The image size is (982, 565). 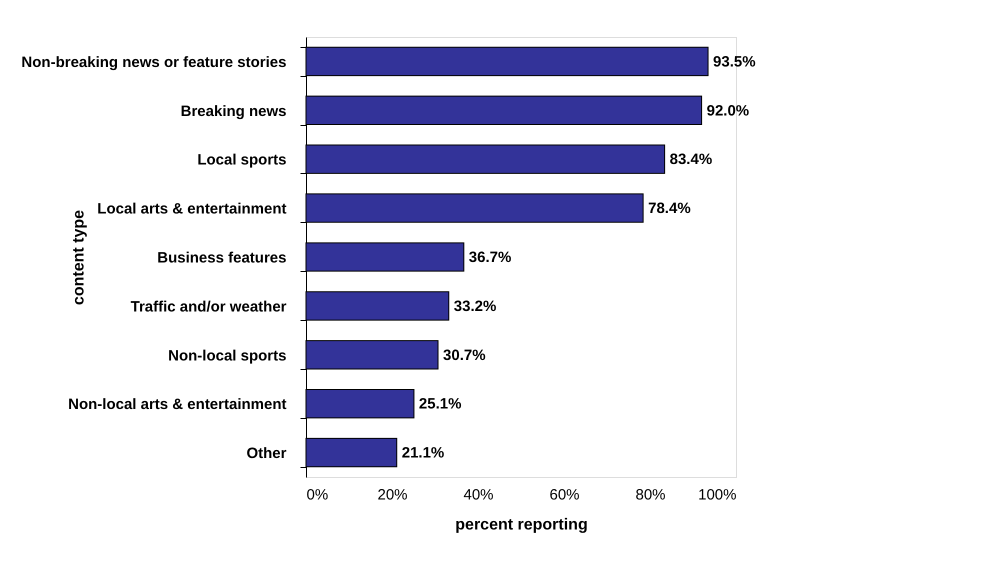 What do you see at coordinates (221, 258) in the screenshot?
I see `y-tick-label: Business features` at bounding box center [221, 258].